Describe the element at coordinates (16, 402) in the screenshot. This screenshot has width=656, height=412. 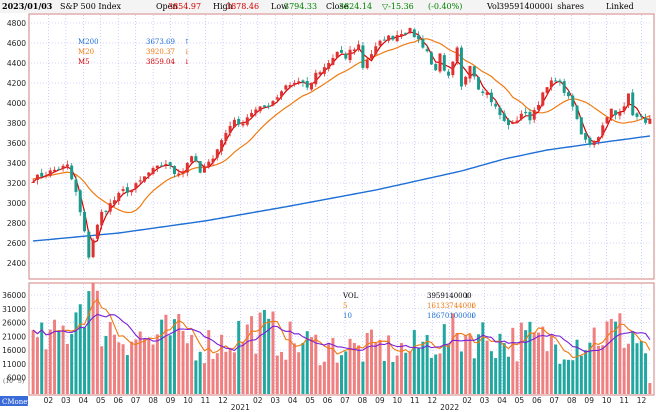
I see `brand-logo: CMoney` at that location.